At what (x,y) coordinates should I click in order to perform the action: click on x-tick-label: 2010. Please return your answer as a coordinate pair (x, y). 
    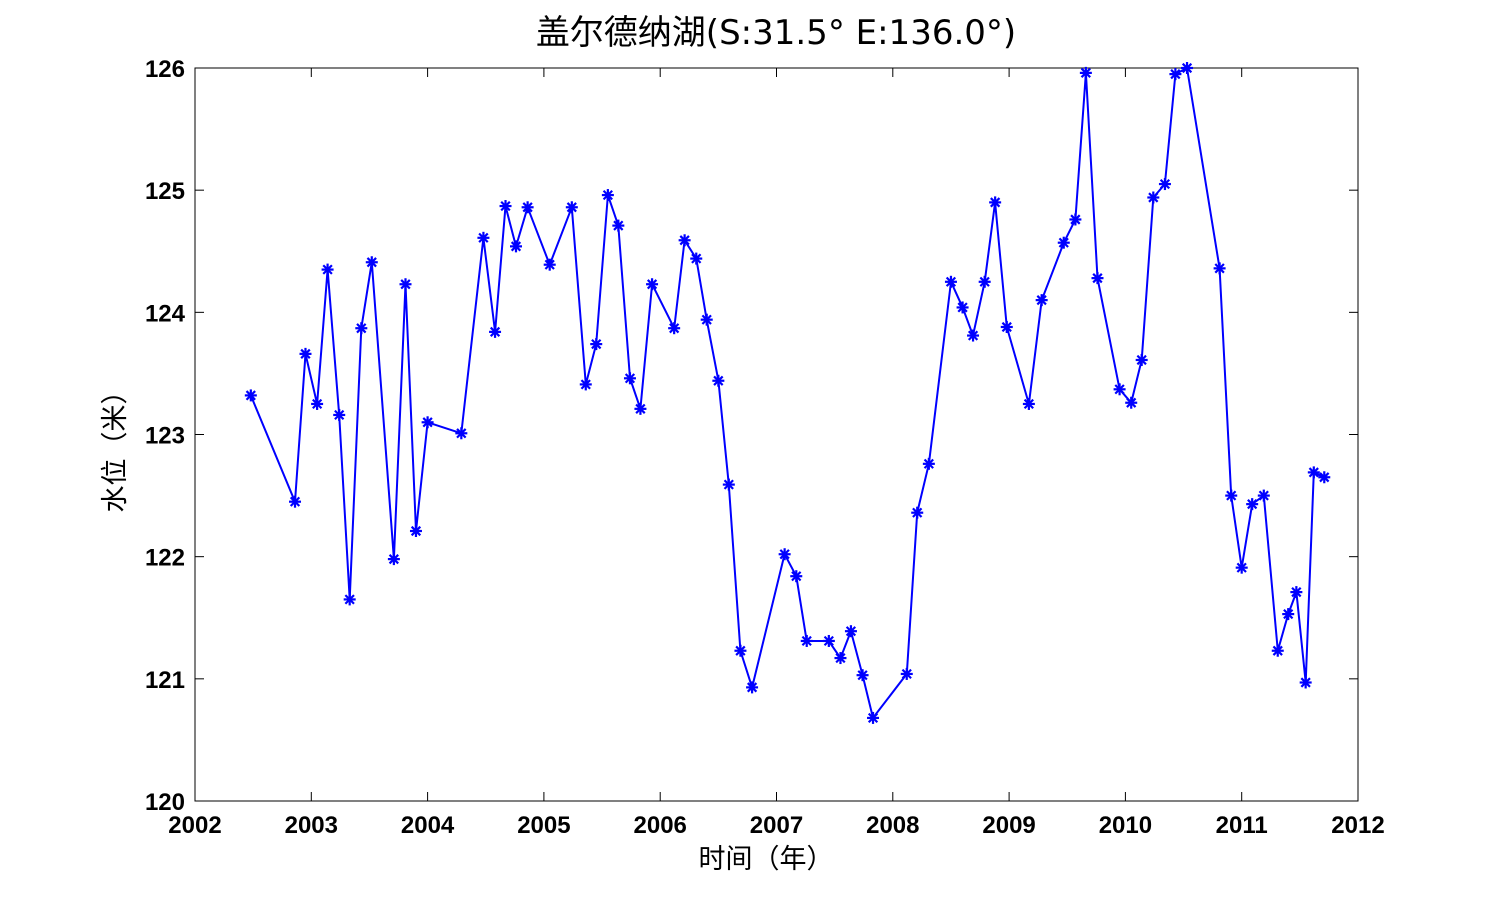
    Looking at the image, I should click on (1125, 825).